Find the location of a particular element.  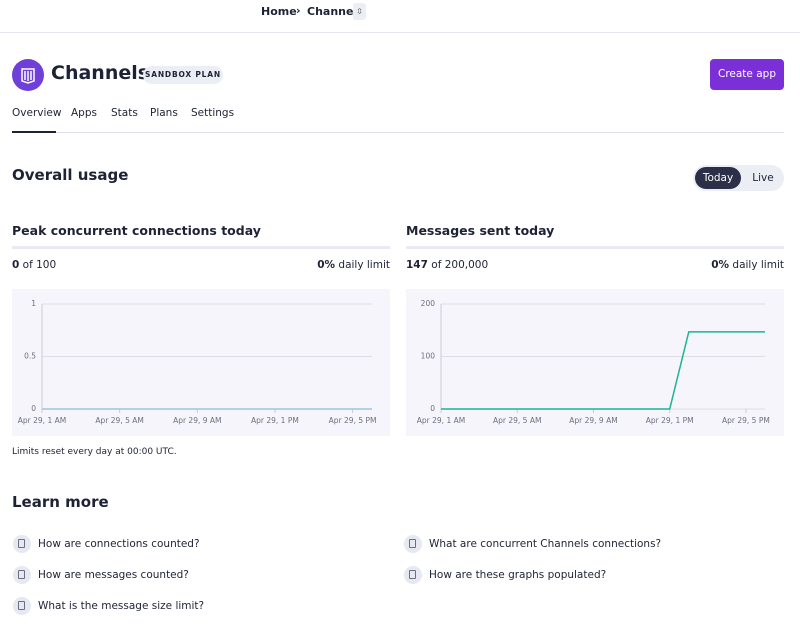

page-title: Channels is located at coordinates (100, 73).